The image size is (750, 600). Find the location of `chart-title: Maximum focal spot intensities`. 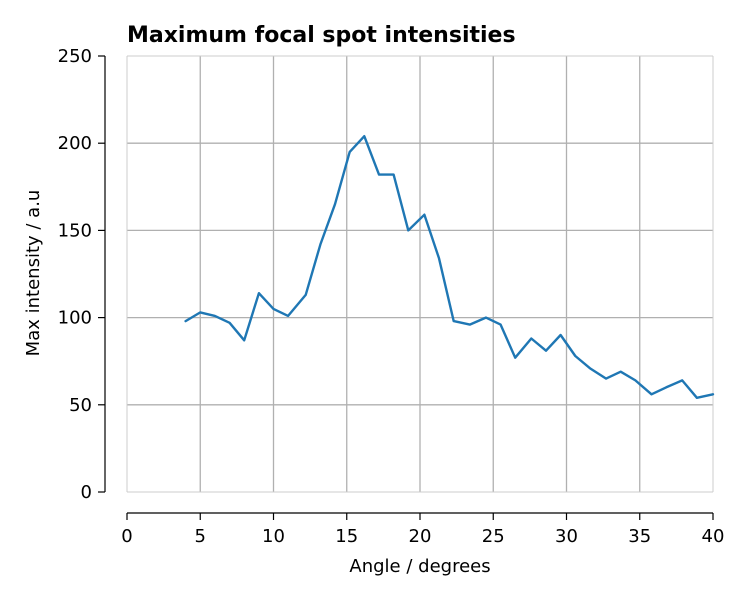

chart-title: Maximum focal spot intensities is located at coordinates (321, 35).